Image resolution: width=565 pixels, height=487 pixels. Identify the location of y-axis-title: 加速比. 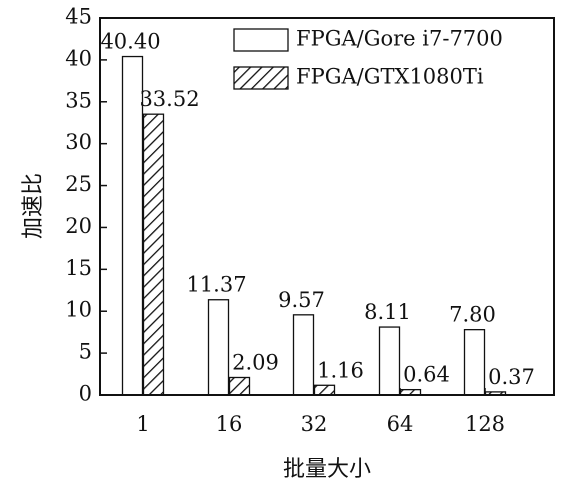
(33, 206).